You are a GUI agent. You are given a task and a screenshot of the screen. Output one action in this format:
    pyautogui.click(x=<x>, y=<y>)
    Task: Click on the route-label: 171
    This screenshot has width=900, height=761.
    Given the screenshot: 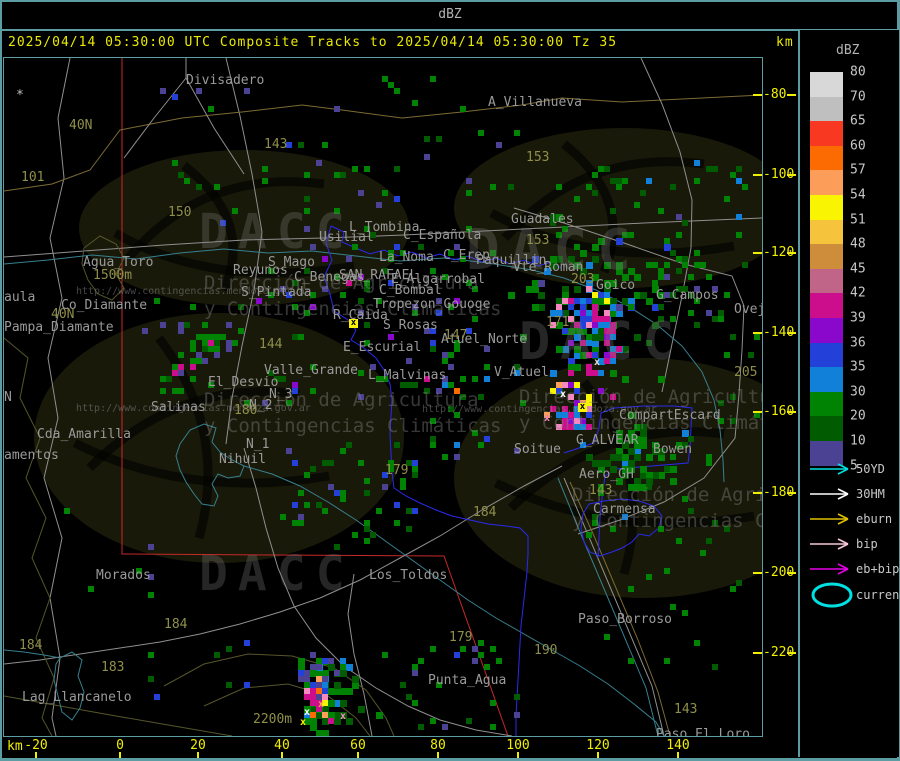 What is the action you would take?
    pyautogui.click(x=558, y=322)
    